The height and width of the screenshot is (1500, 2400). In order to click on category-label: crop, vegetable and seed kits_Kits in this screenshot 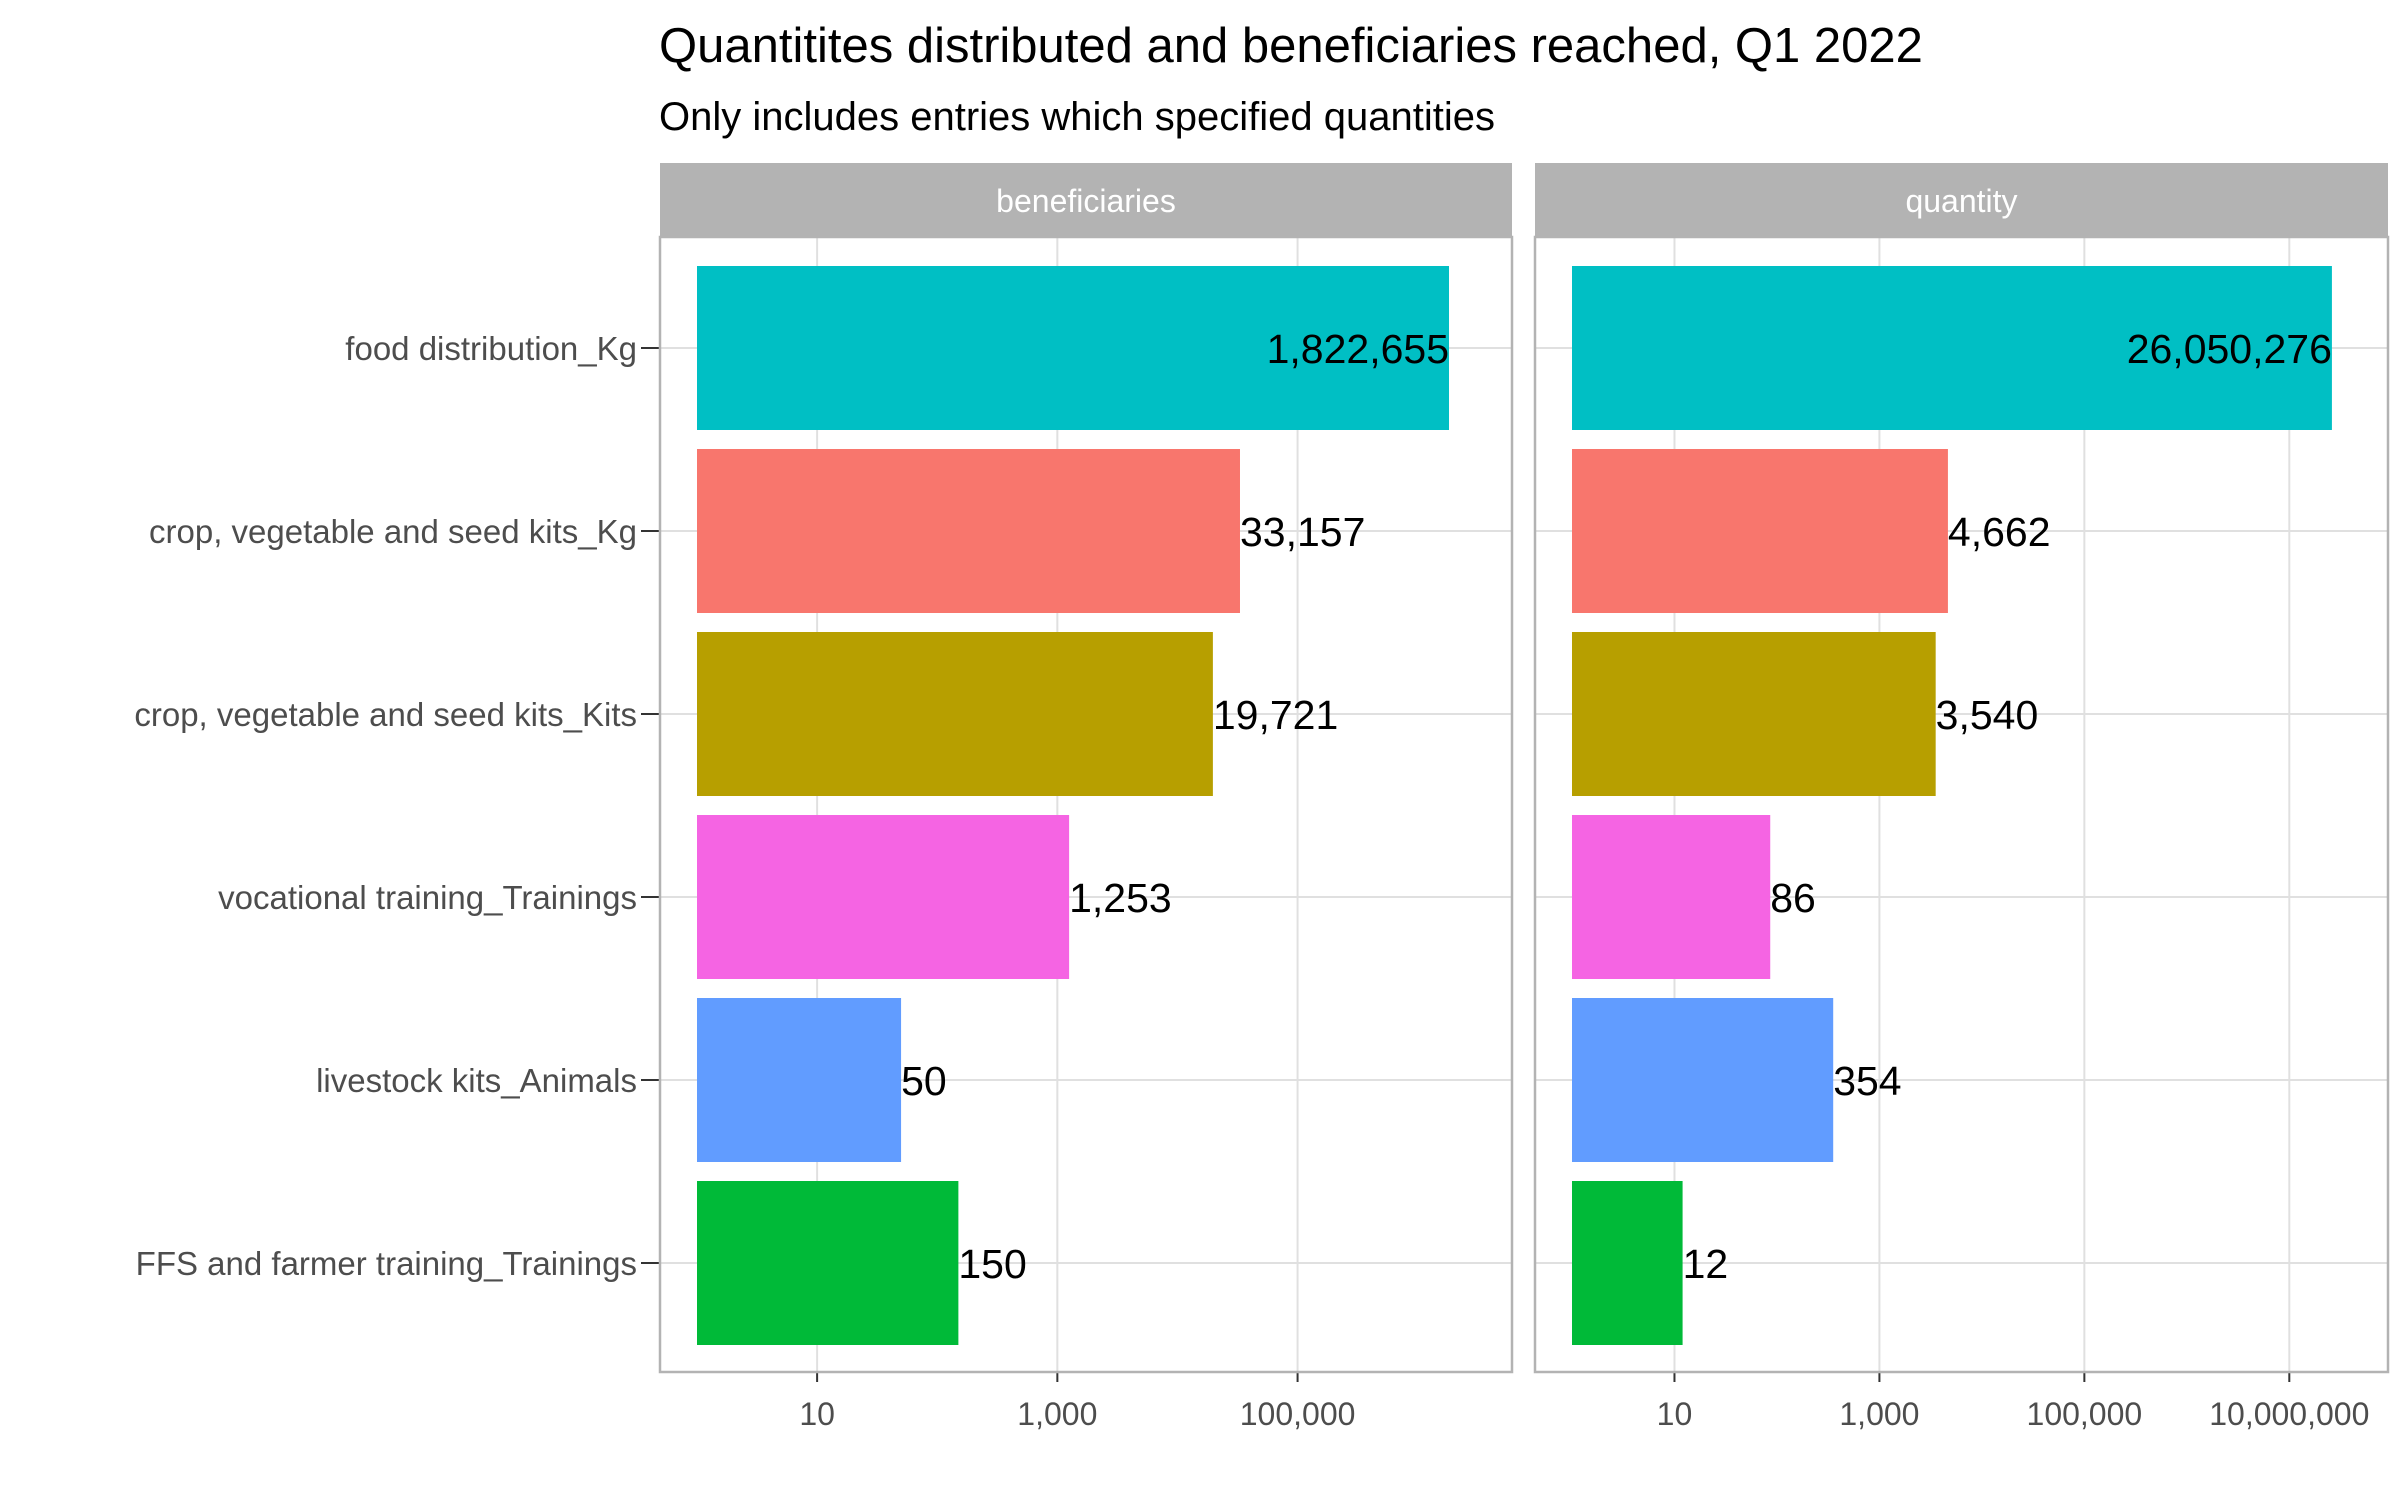, I will do `click(385, 714)`.